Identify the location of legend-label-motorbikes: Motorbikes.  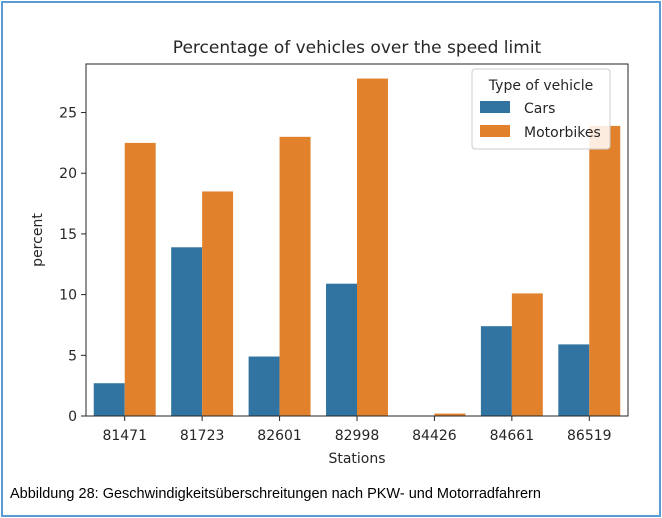
(562, 133).